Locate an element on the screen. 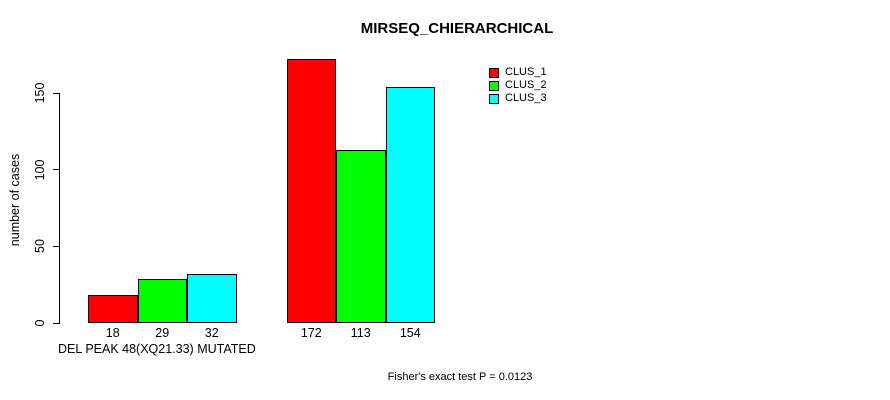 The height and width of the screenshot is (400, 890). legend-item-clus-1: CLUS_1 is located at coordinates (518, 72).